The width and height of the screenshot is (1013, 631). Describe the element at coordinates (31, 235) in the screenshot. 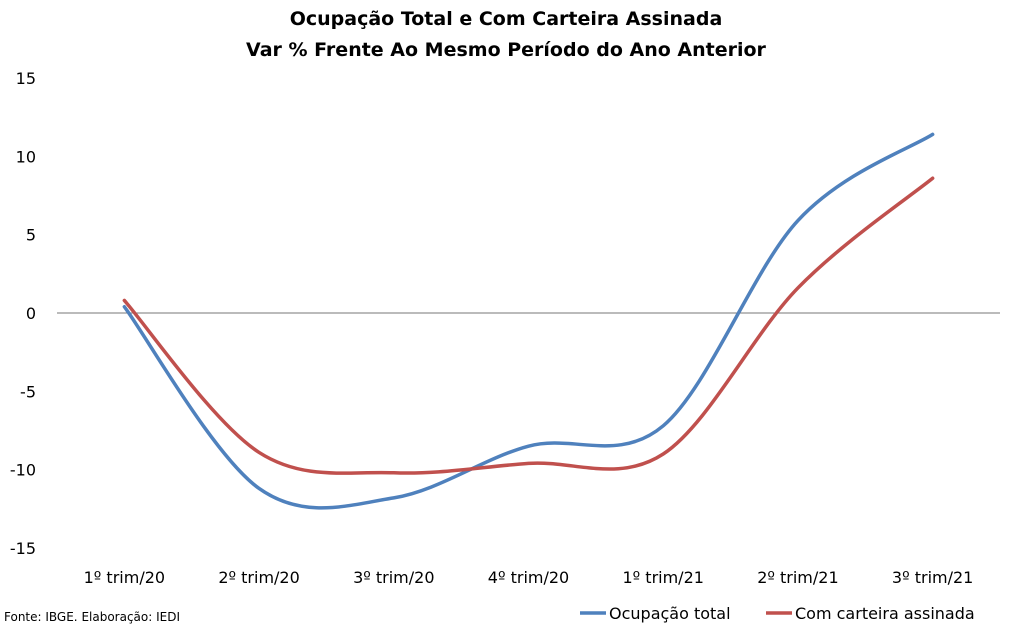

I see `y-tick-label: 5` at that location.